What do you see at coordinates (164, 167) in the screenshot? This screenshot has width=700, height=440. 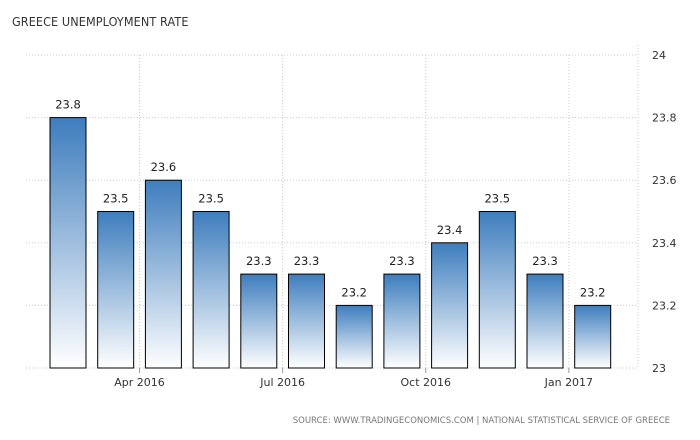 I see `data-label: 23.6` at bounding box center [164, 167].